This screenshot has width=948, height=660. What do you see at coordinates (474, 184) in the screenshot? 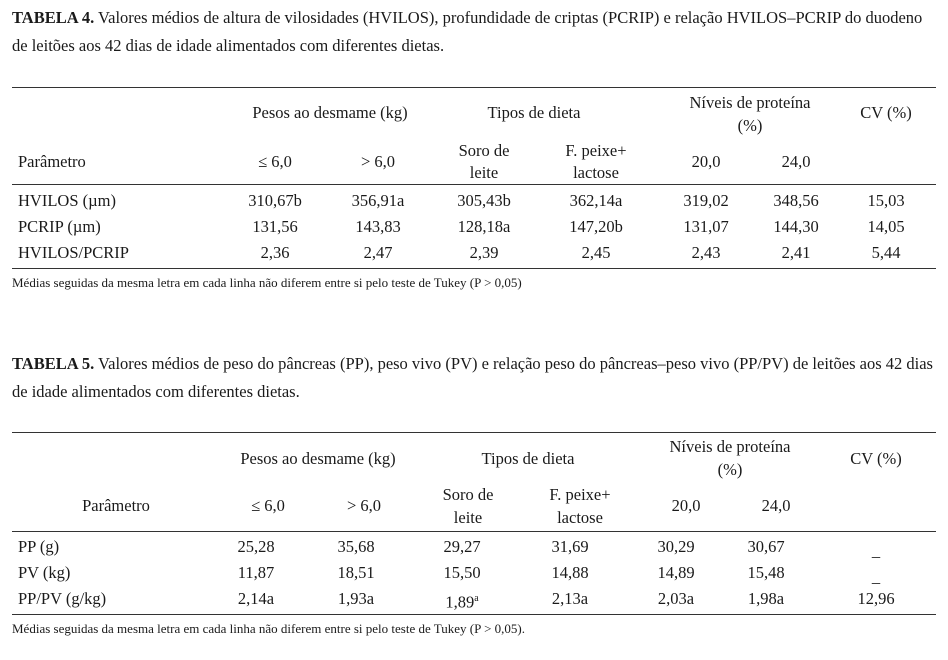
I see `table4-mid-rule` at bounding box center [474, 184].